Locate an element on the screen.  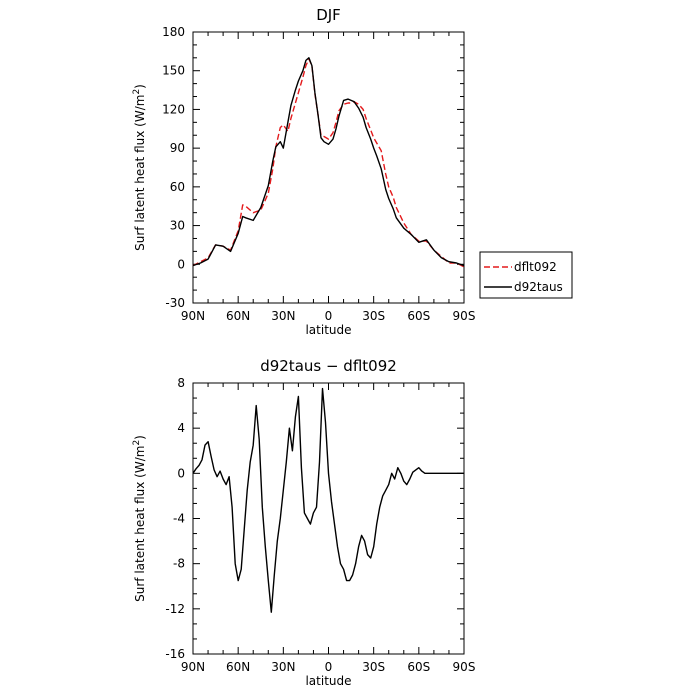
top-x-axis-label: latitude is located at coordinates (328, 330).